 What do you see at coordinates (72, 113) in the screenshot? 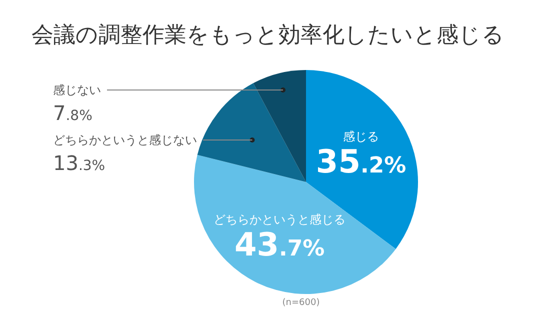
I see `data-label: 7.8%` at bounding box center [72, 113].